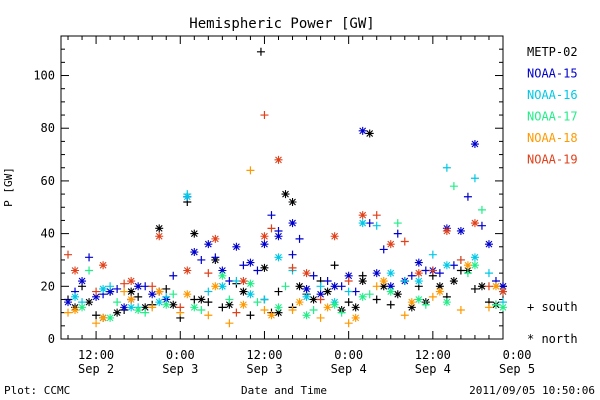 Image resolution: width=600 pixels, height=400 pixels. I want to click on legend-entry: NOAA-15, so click(552, 74).